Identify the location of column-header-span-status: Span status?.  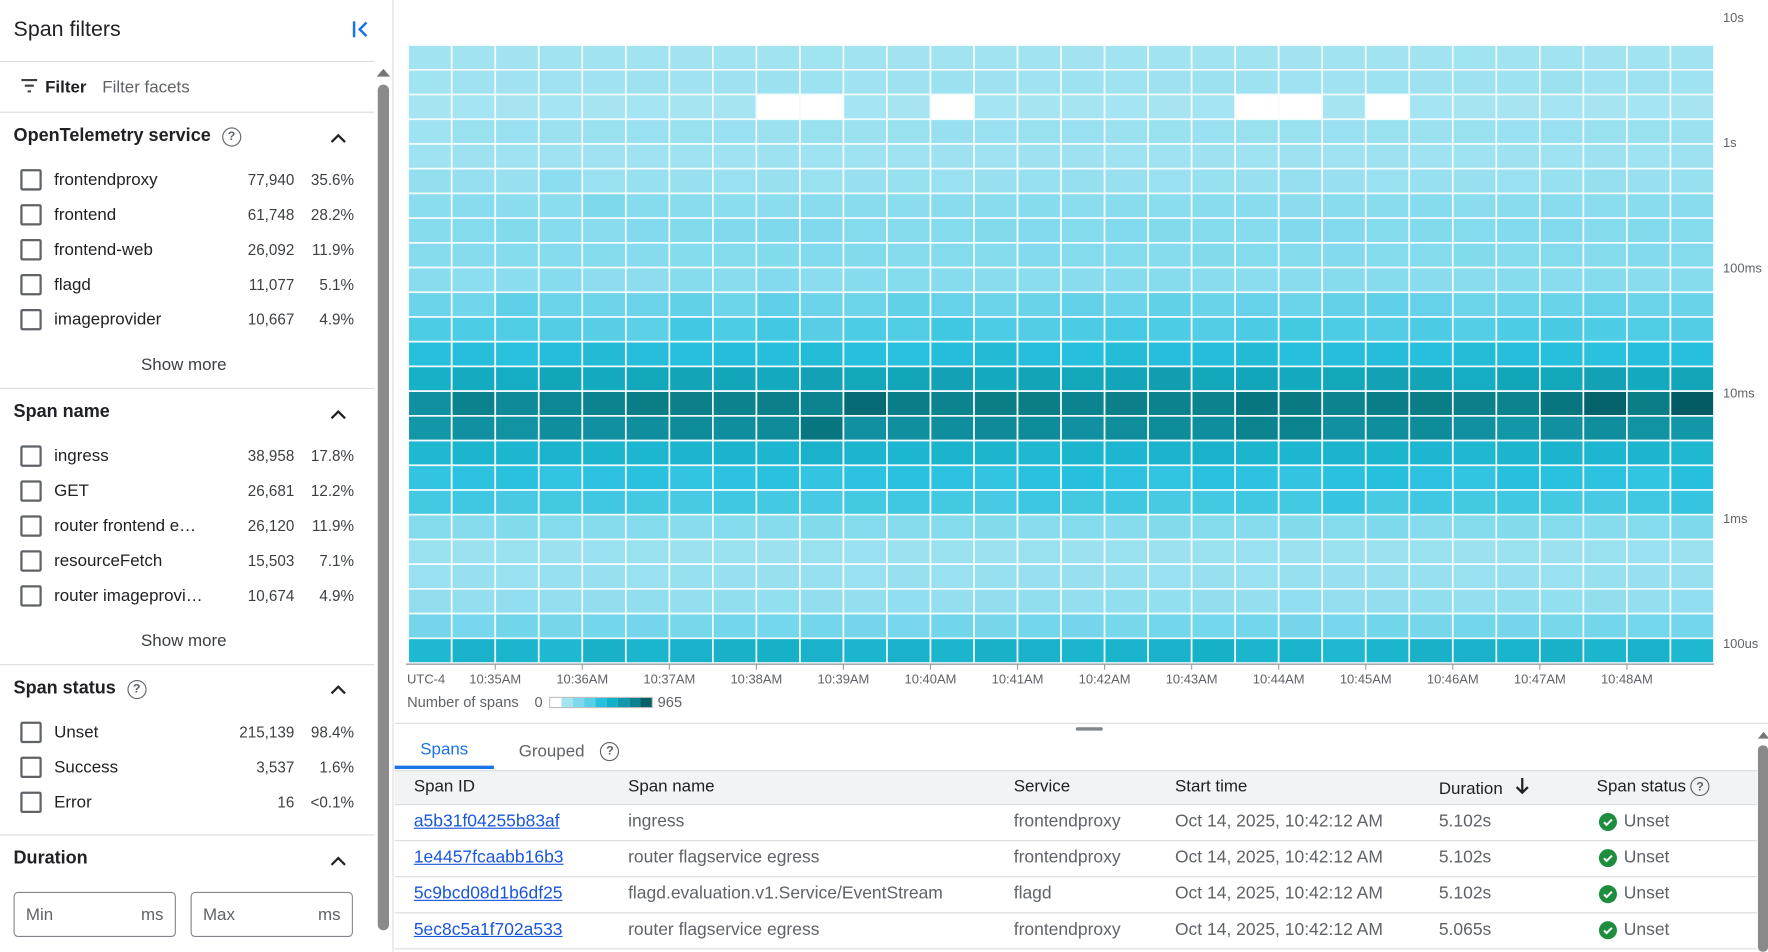
(1653, 786).